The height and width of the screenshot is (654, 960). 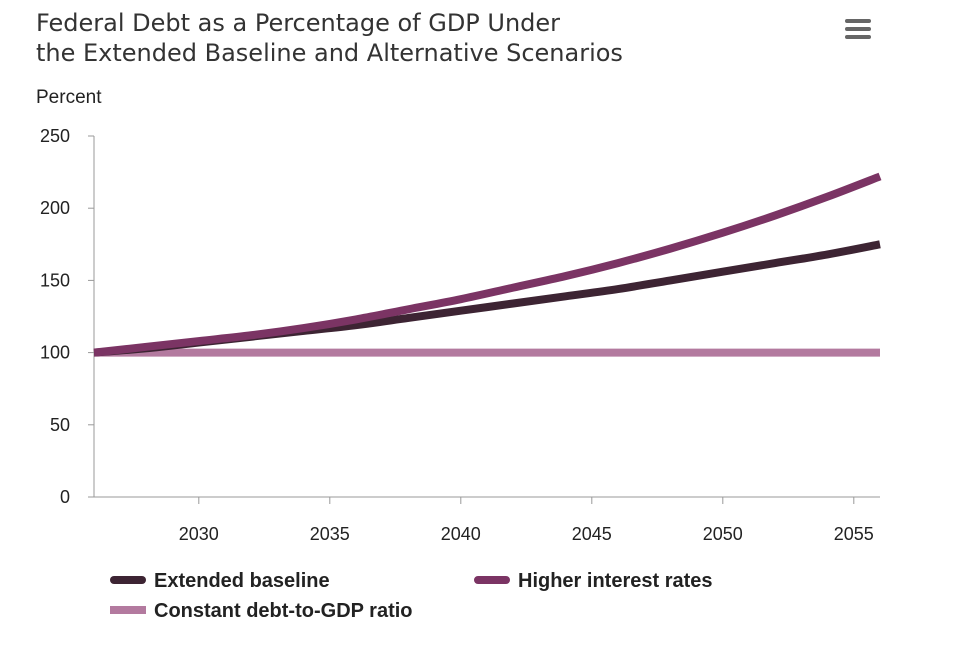 I want to click on y-tick-label: 0, so click(x=65, y=497).